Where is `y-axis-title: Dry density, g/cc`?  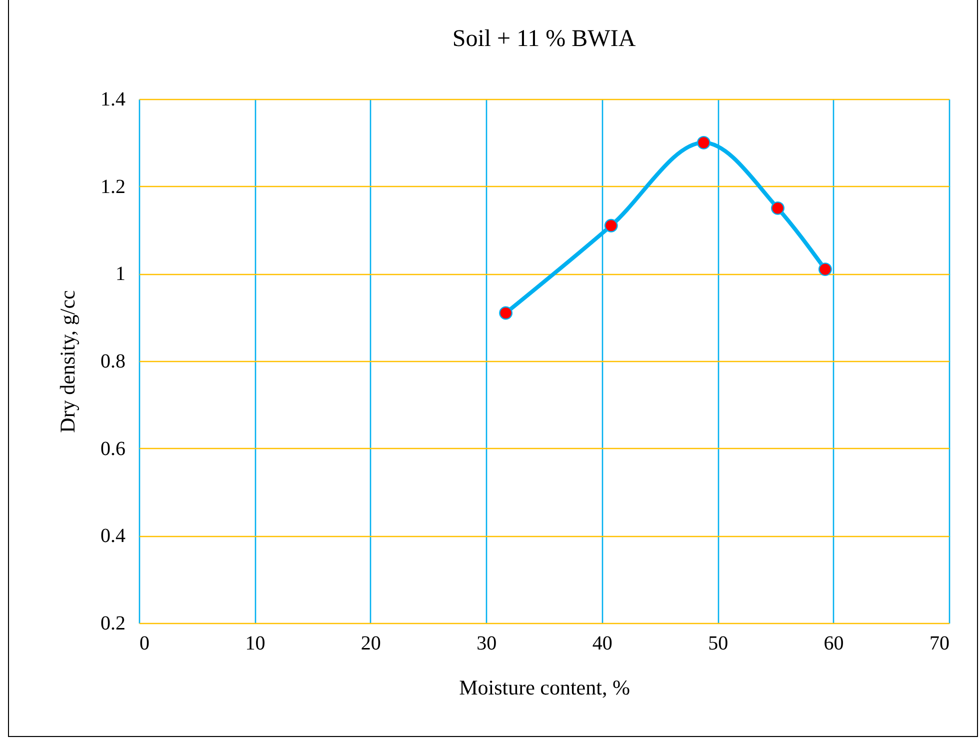 y-axis-title: Dry density, g/cc is located at coordinates (68, 361).